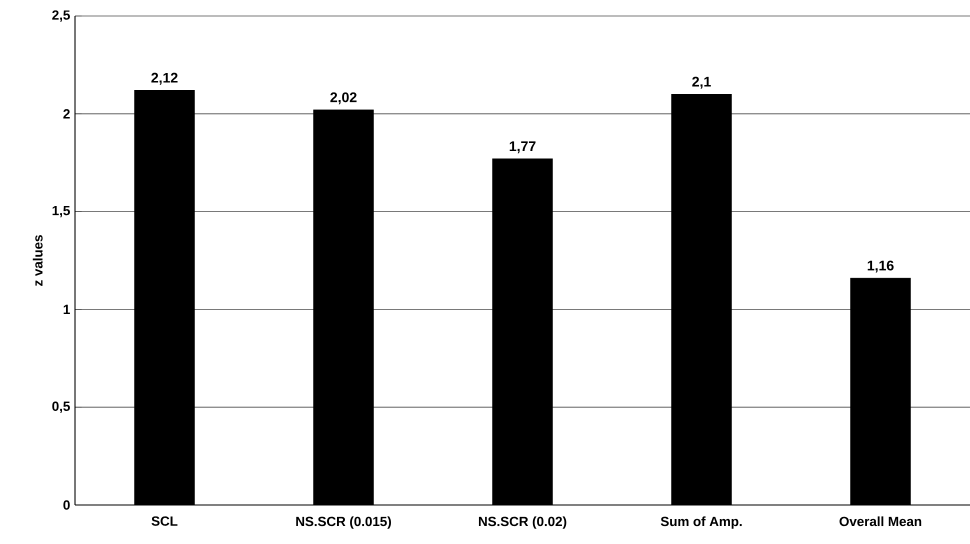 The image size is (970, 544). What do you see at coordinates (61, 16) in the screenshot?
I see `y-tick-label: 2,5` at bounding box center [61, 16].